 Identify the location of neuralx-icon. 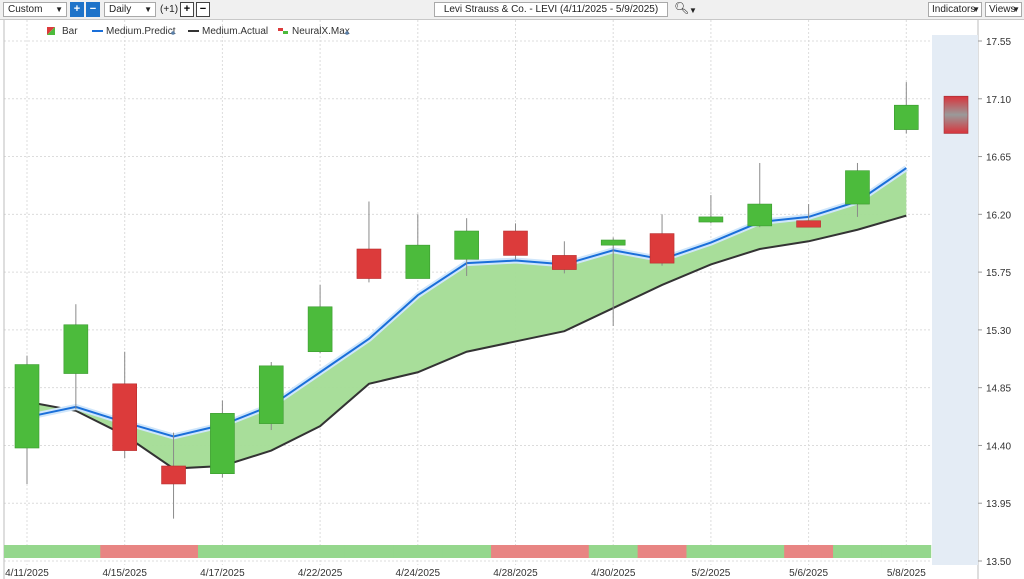
(283, 31).